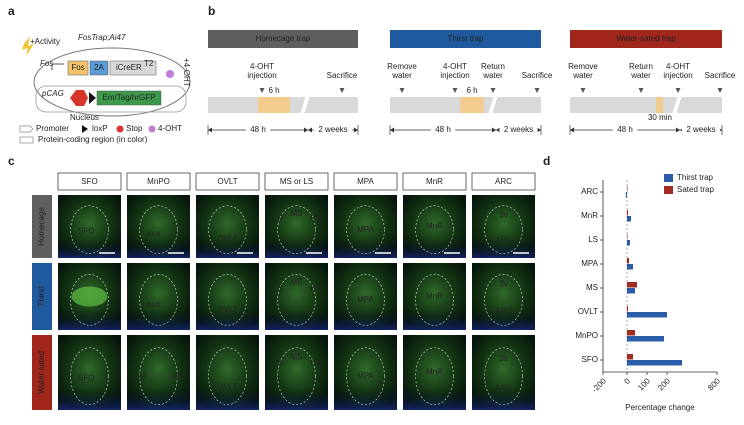 Image resolution: width=744 pixels, height=425 pixels. Describe the element at coordinates (26, 129) in the screenshot. I see `legend-promoter-icon` at that location.